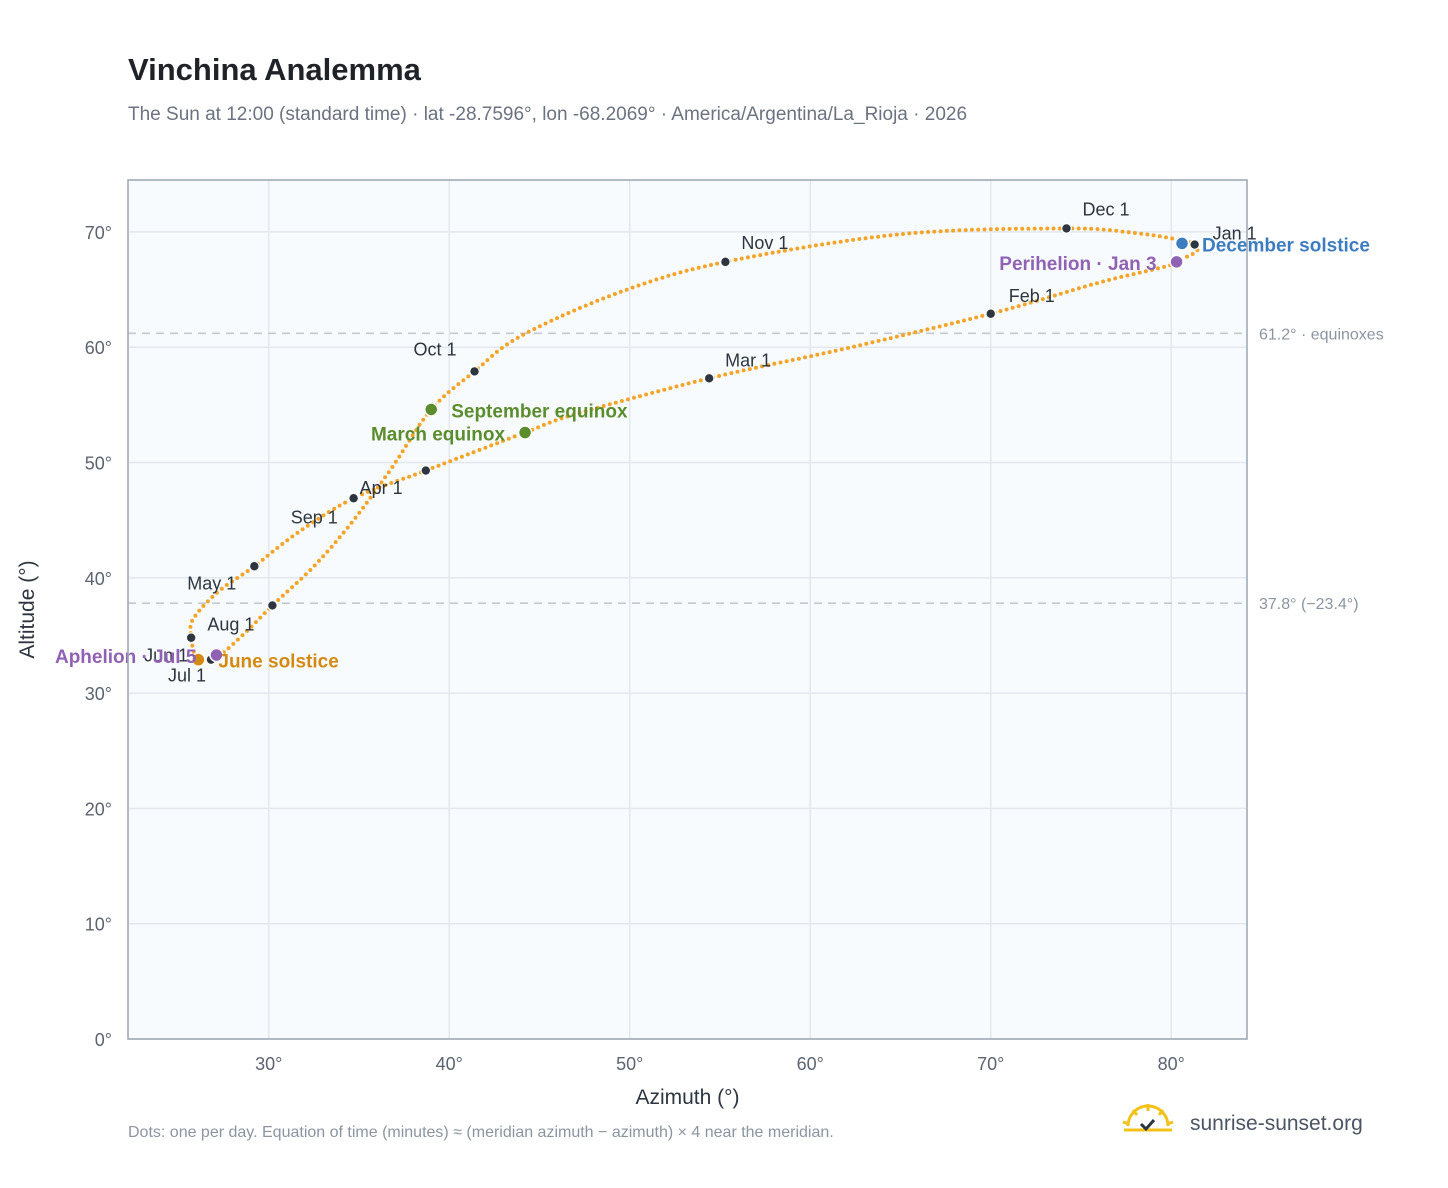 This screenshot has width=1448, height=1188. I want to click on y-tick-label: 70°, so click(98, 233).